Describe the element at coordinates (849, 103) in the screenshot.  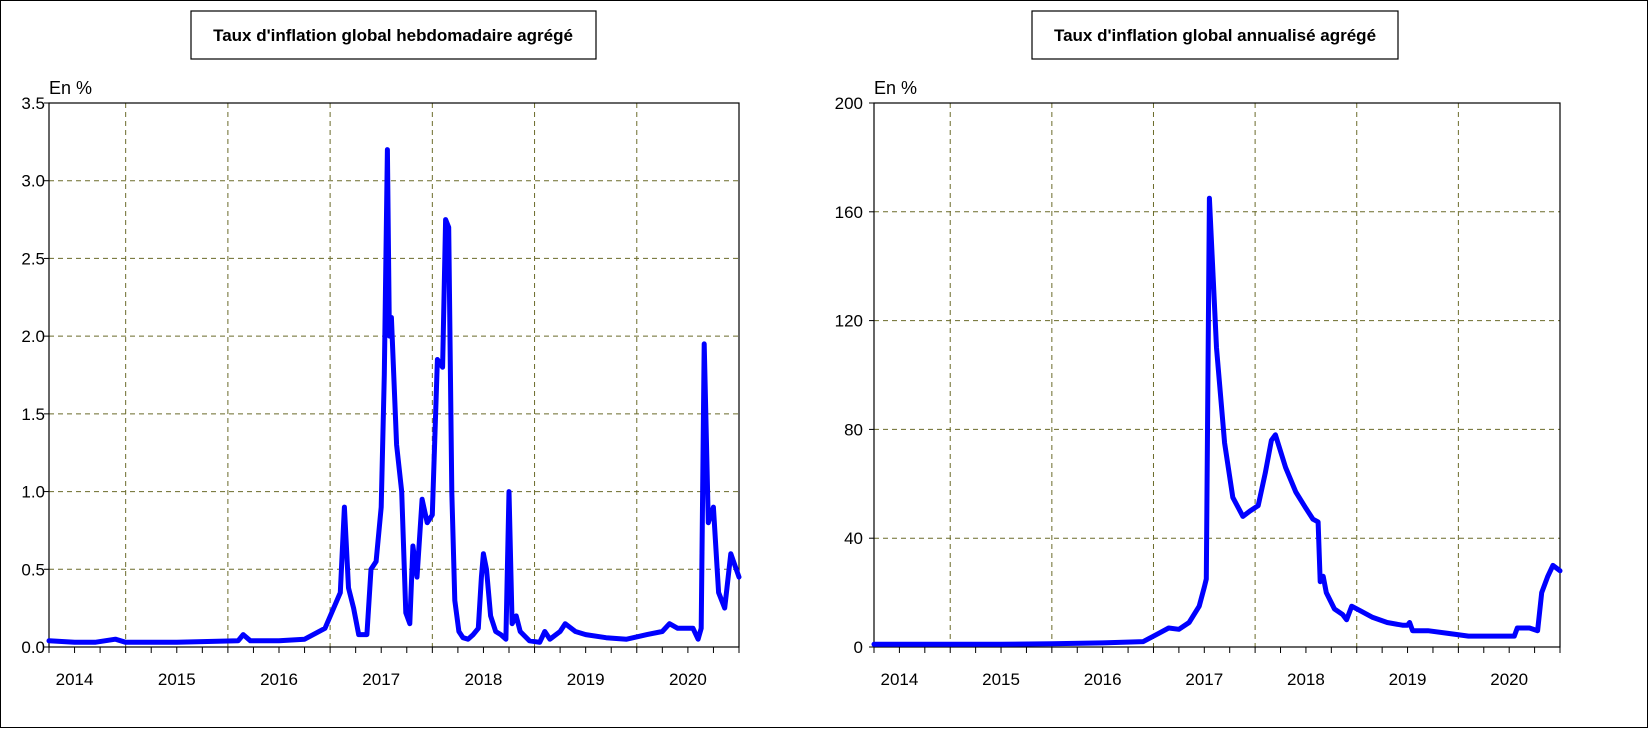
I see `y-tick-label: 200` at that location.